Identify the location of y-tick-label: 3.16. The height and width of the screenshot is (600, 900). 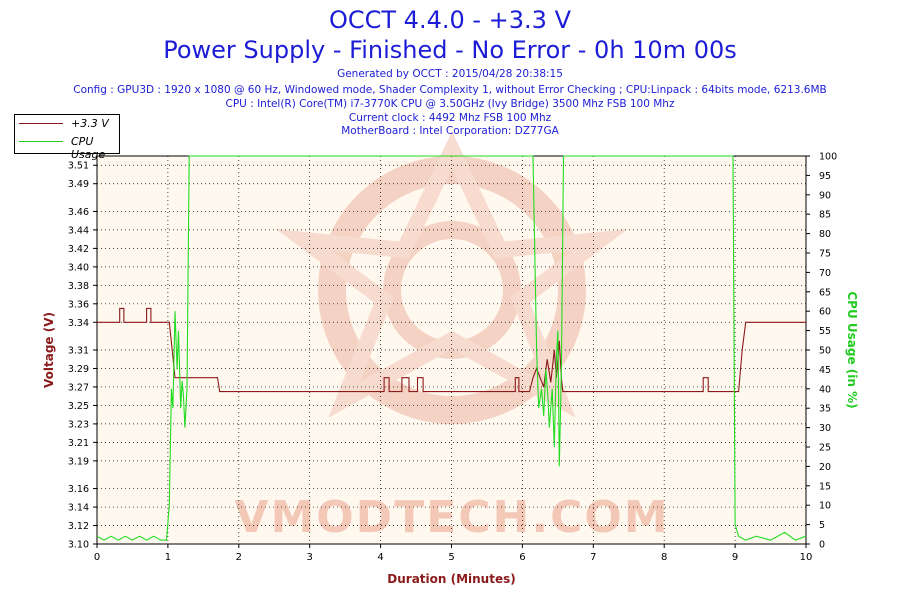
(78, 489).